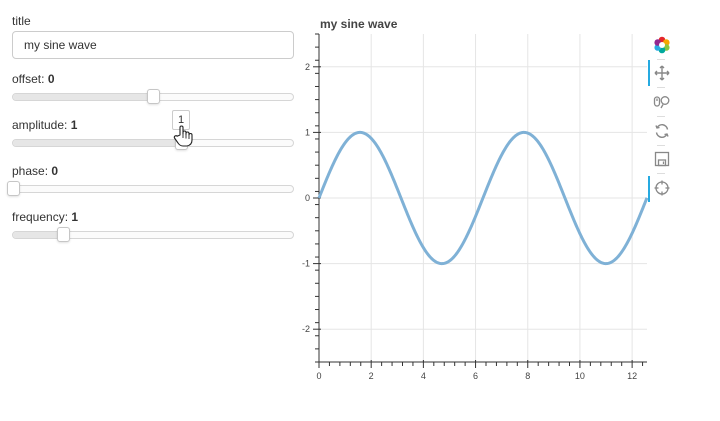 The image size is (720, 421). Describe the element at coordinates (150, 188) in the screenshot. I see `phase-slider` at that location.